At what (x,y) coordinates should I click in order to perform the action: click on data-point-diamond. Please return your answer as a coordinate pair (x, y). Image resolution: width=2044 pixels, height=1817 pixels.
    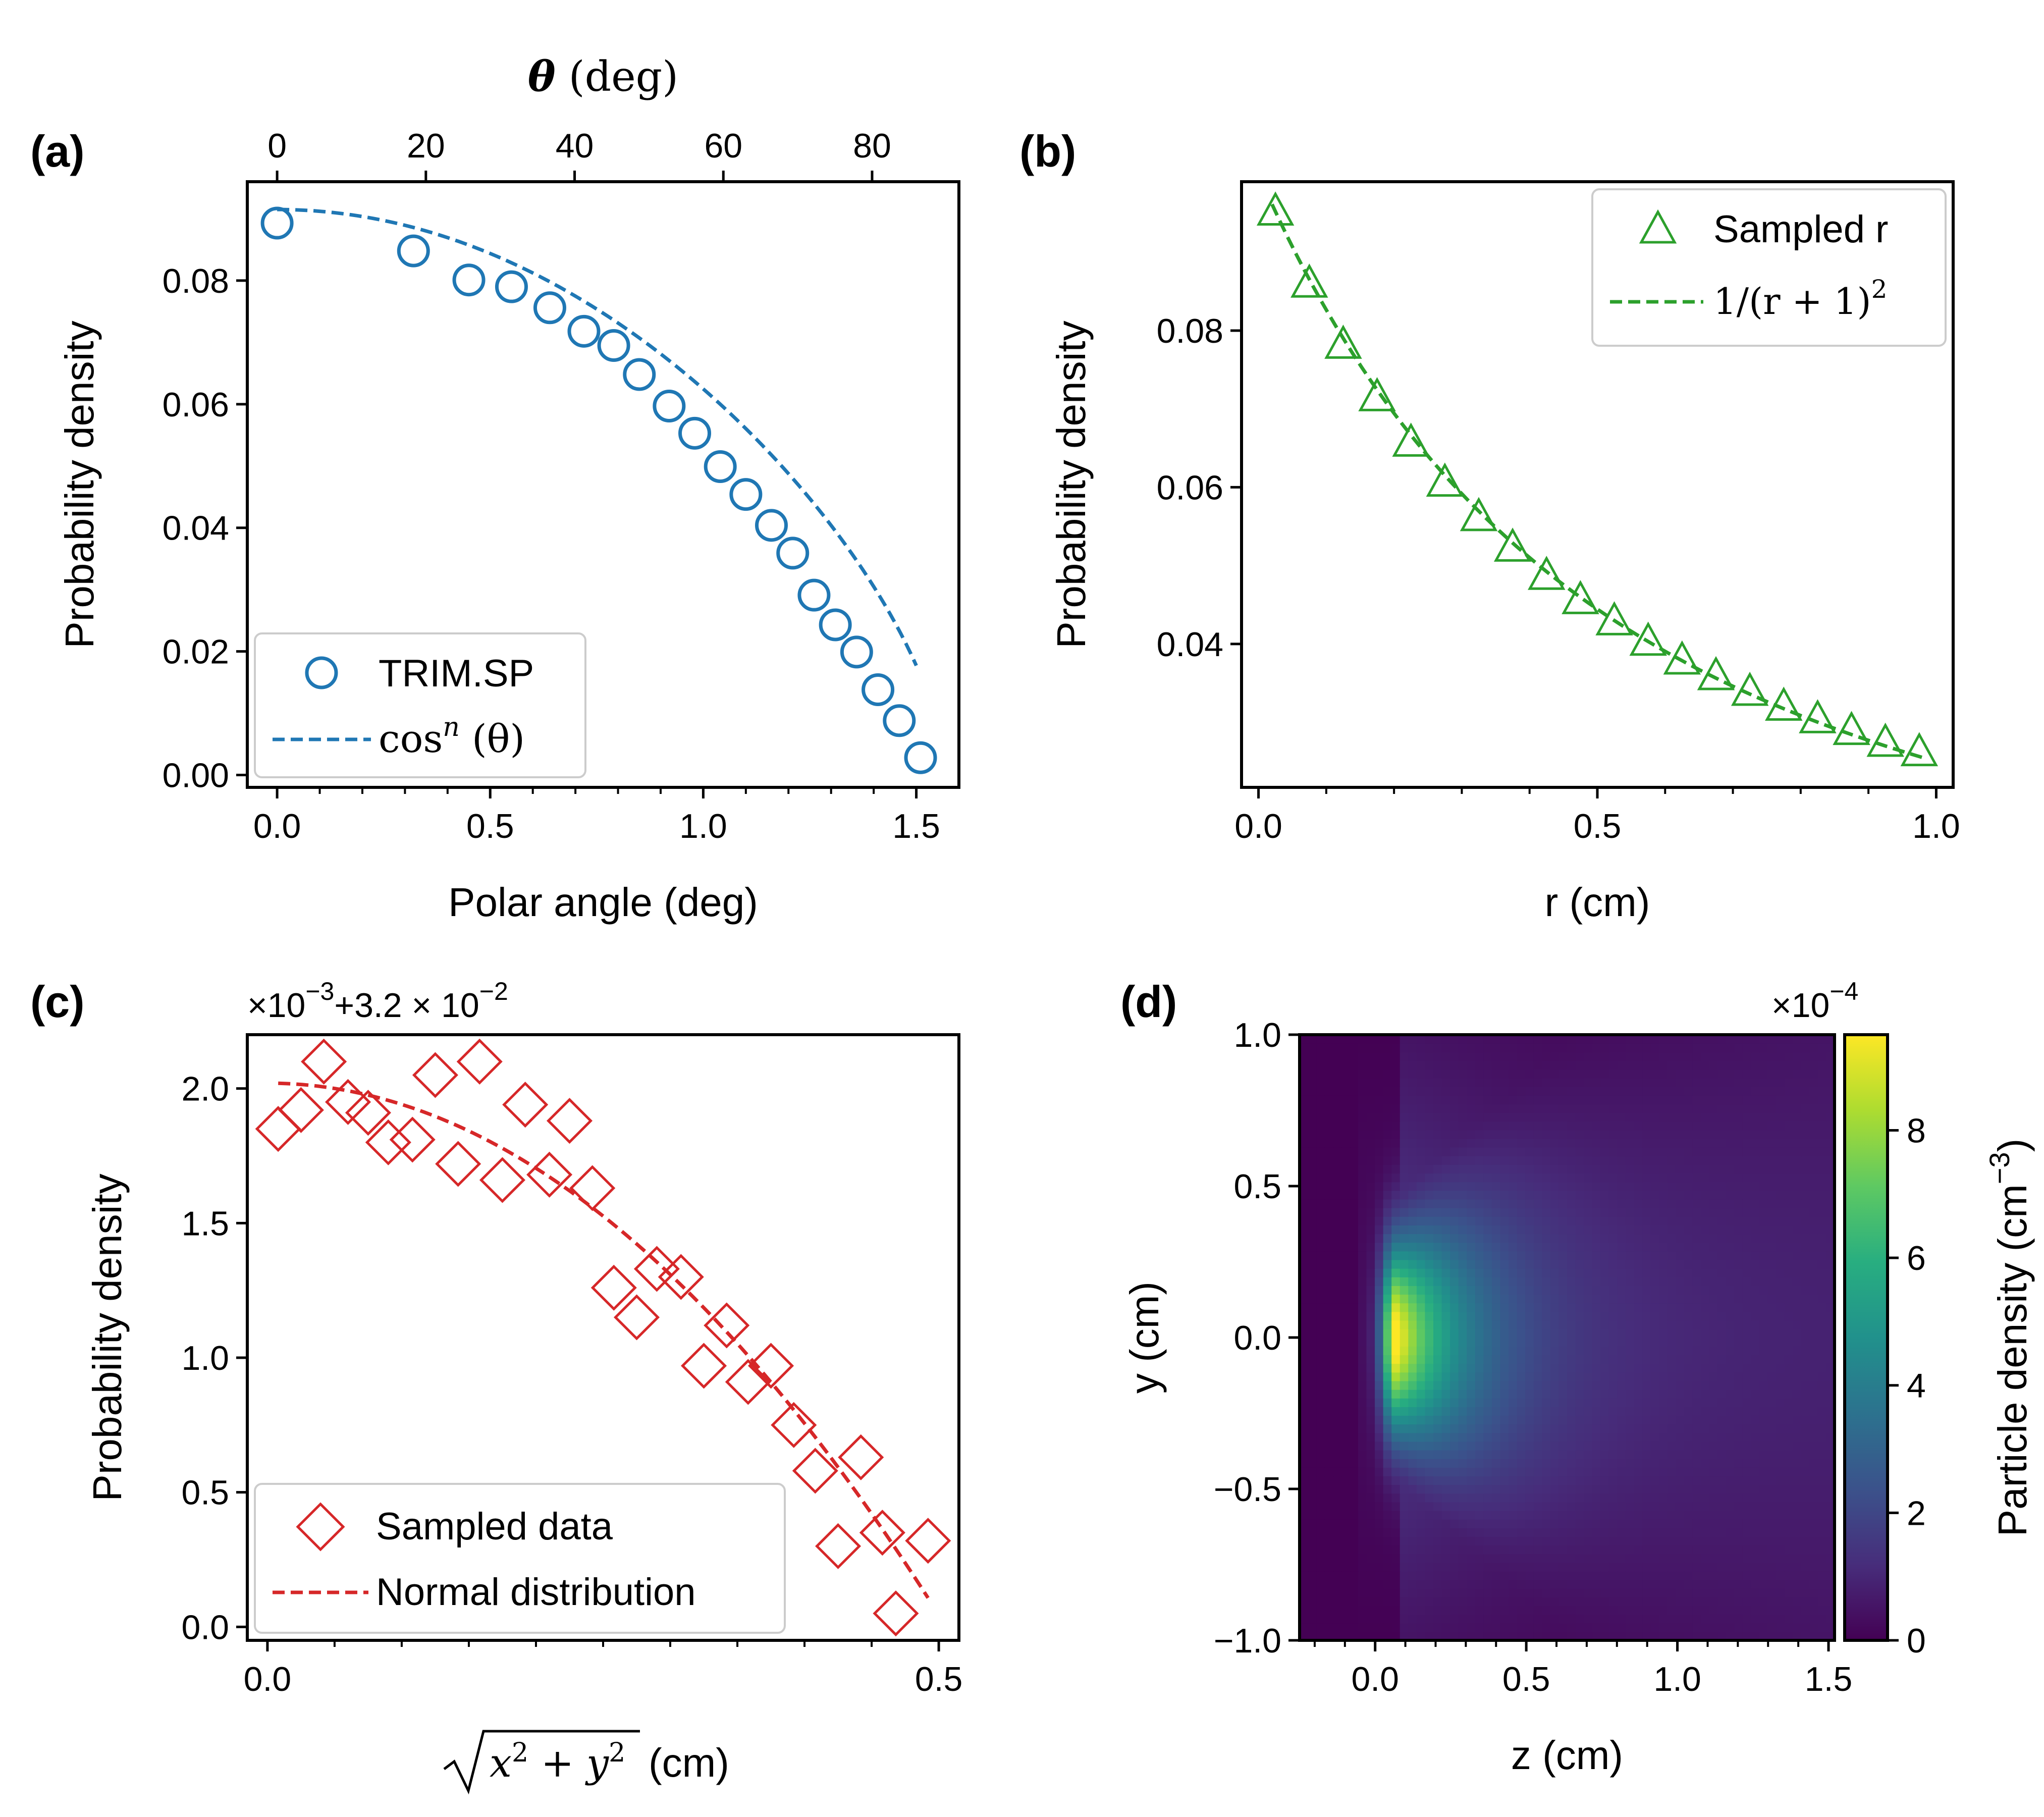
    Looking at the image, I should click on (278, 1129).